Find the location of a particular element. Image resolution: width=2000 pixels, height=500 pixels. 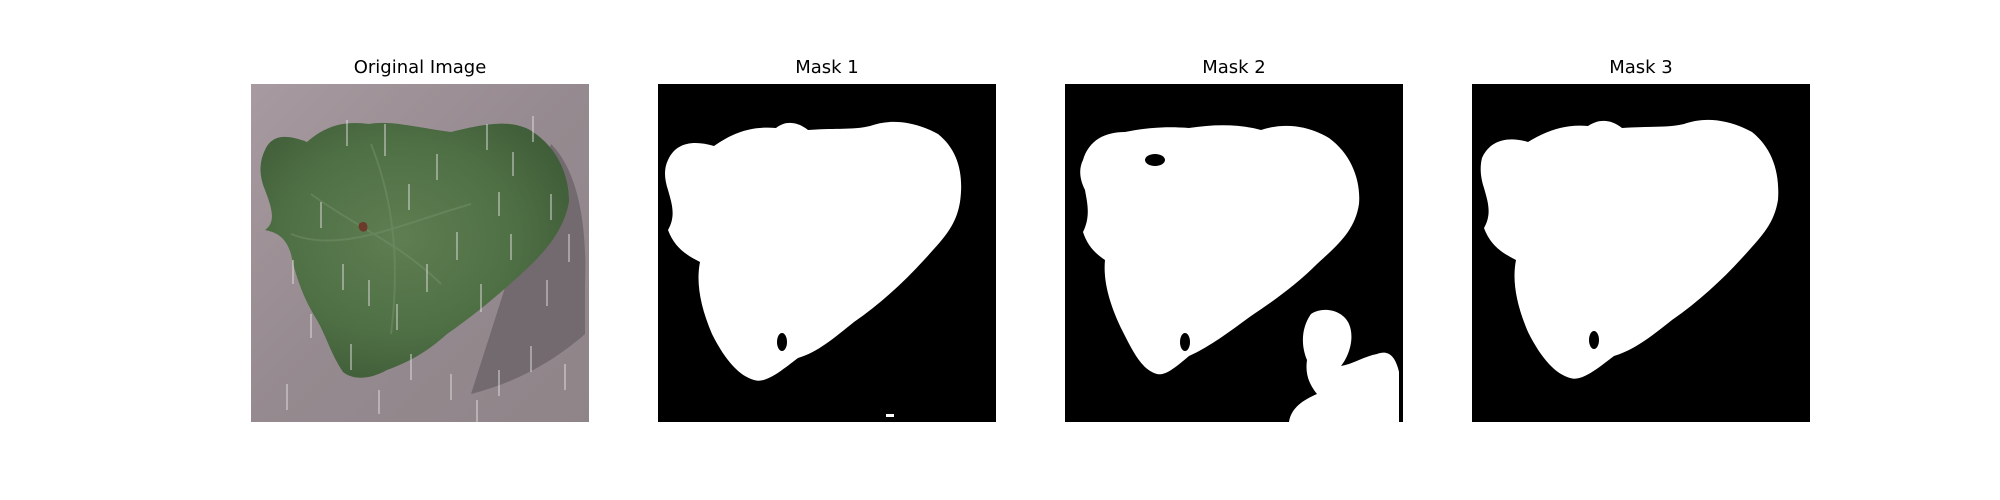

panel-title: Mask 2 is located at coordinates (1234, 67).